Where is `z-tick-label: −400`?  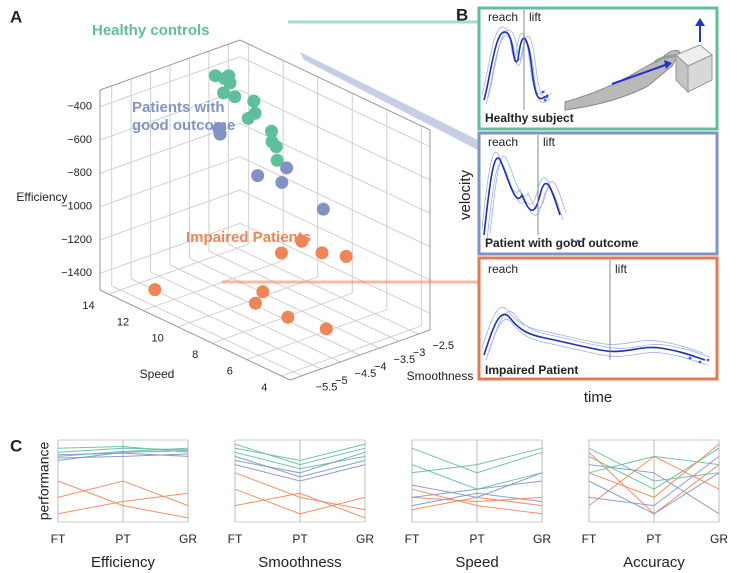
z-tick-label: −400 is located at coordinates (79, 107).